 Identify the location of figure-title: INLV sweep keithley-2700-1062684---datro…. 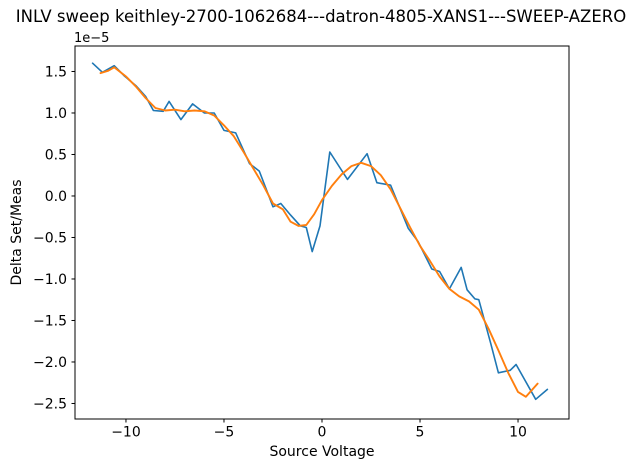
(321, 16).